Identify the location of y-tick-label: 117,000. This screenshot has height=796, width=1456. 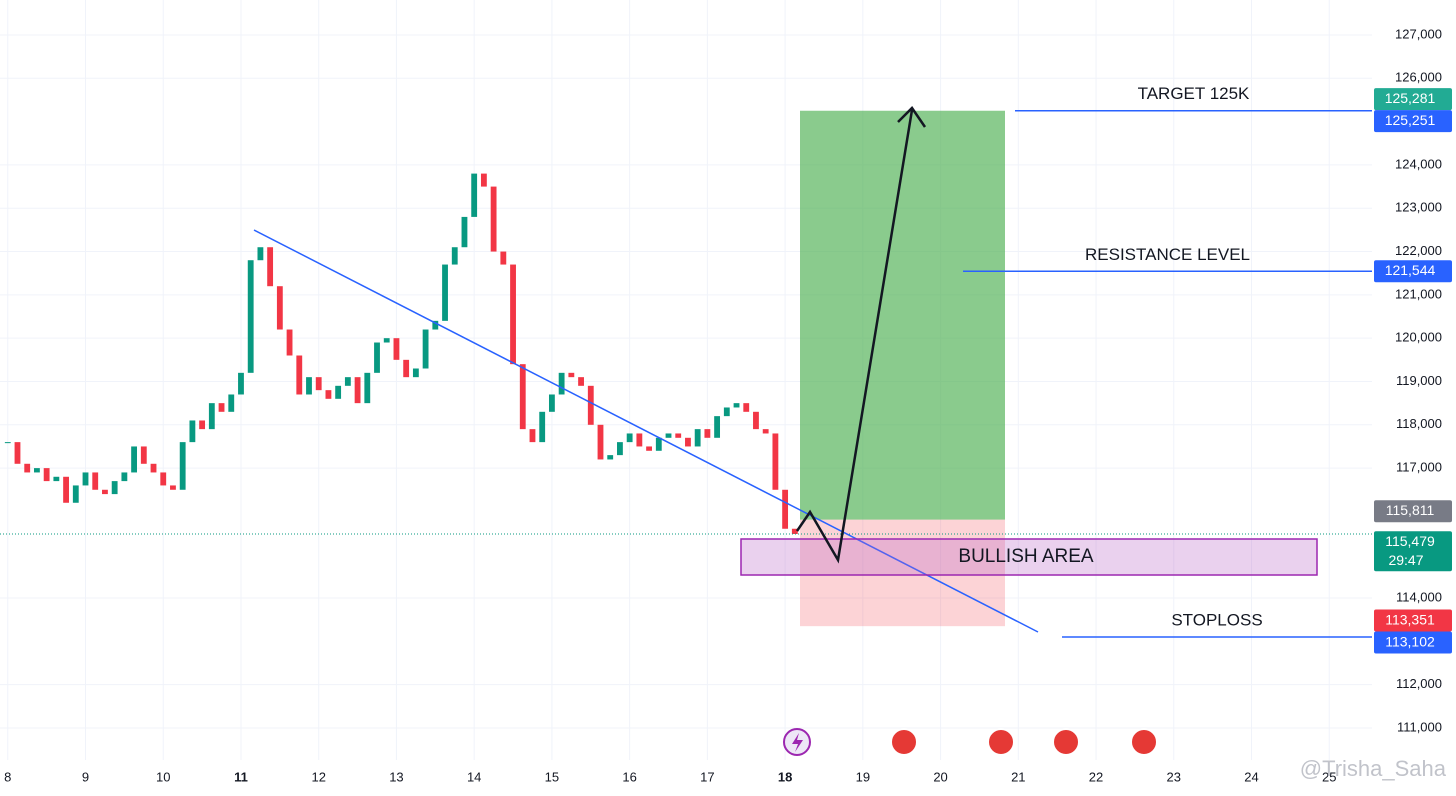
(1419, 467).